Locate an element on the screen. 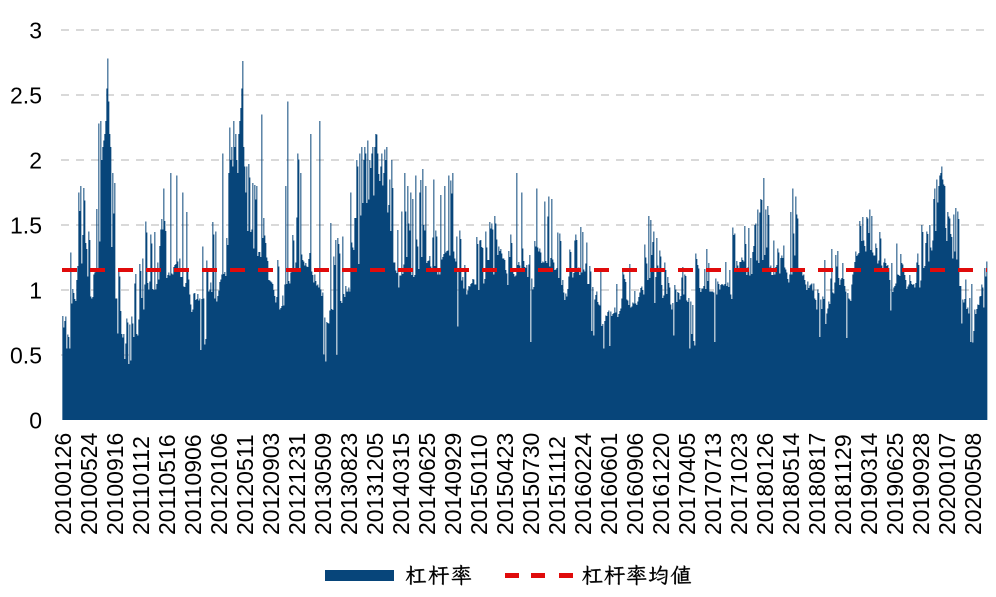  svg-text: 20130823 is located at coordinates (349, 484).